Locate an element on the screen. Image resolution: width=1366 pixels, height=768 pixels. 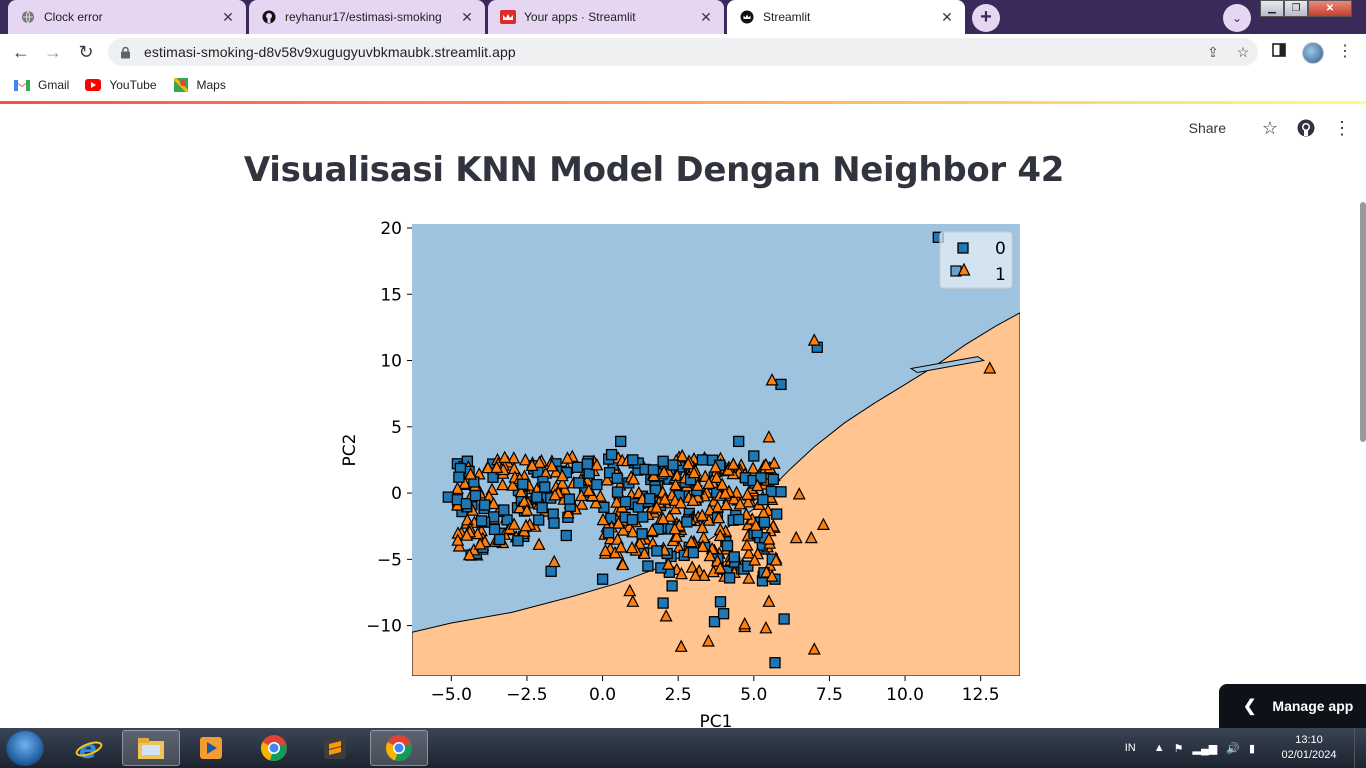
y-tick-label: 0 is located at coordinates (396, 494).